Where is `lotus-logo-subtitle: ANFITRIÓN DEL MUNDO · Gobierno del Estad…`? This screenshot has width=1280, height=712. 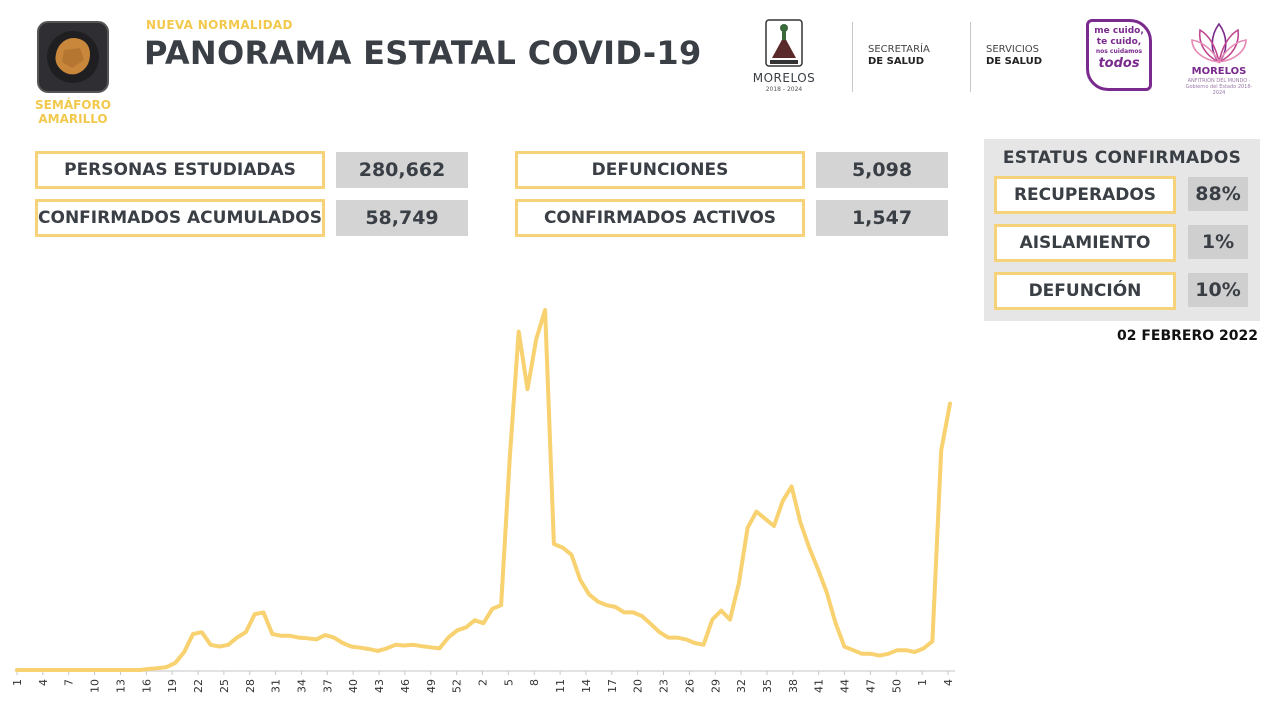
lotus-logo-subtitle: ANFITRIÓN DEL MUNDO · Gobierno del Estad… is located at coordinates (1219, 87).